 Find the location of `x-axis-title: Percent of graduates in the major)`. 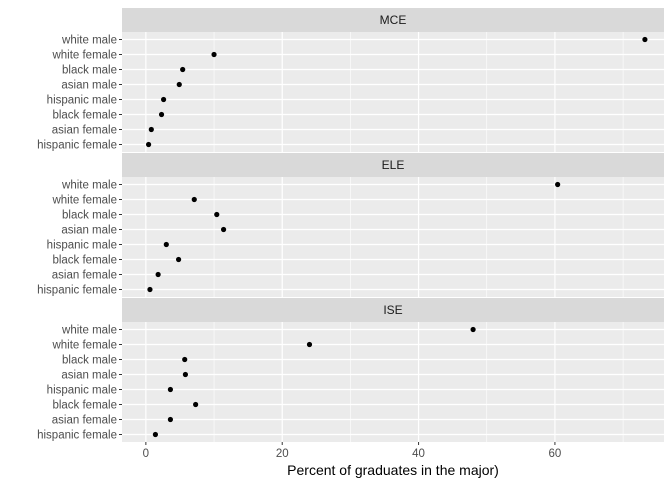

x-axis-title: Percent of graduates in the major) is located at coordinates (393, 470).